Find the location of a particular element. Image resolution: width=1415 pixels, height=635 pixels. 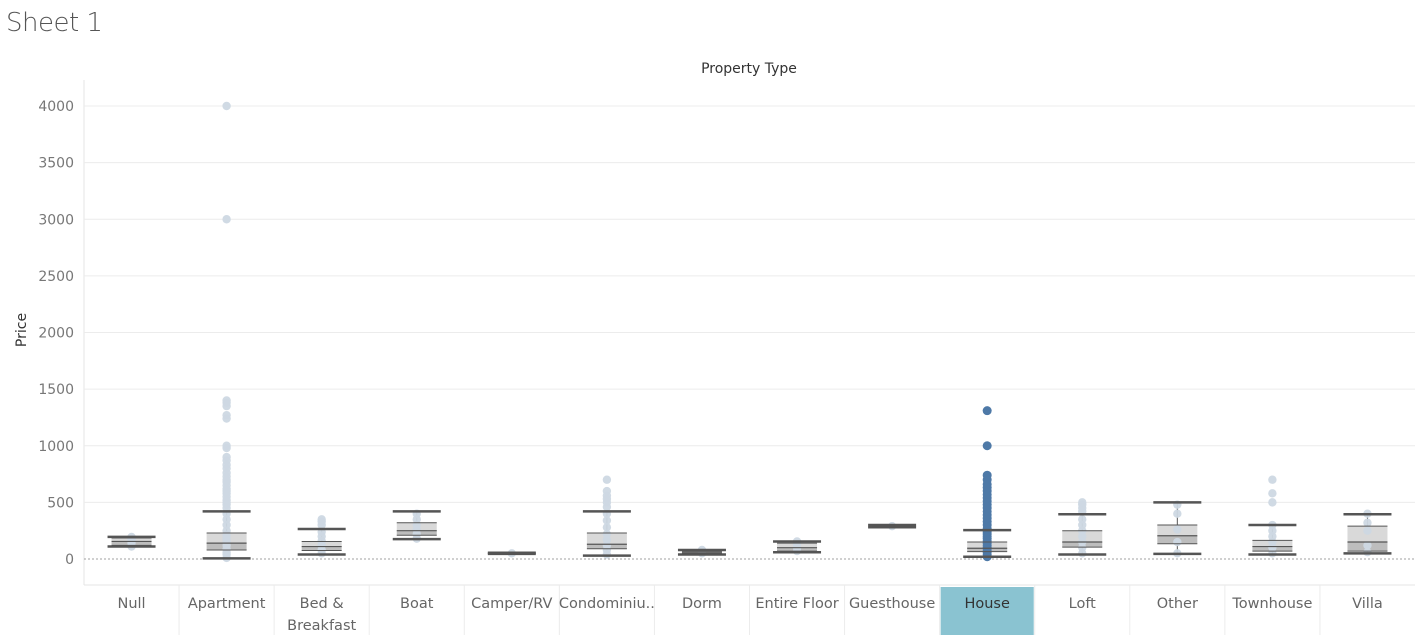

category-label: Apartment is located at coordinates (227, 604).